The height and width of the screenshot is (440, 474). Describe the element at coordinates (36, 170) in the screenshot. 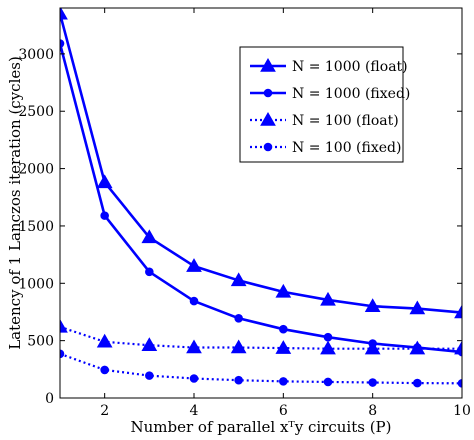

I see `y-tick-label: 2000` at that location.